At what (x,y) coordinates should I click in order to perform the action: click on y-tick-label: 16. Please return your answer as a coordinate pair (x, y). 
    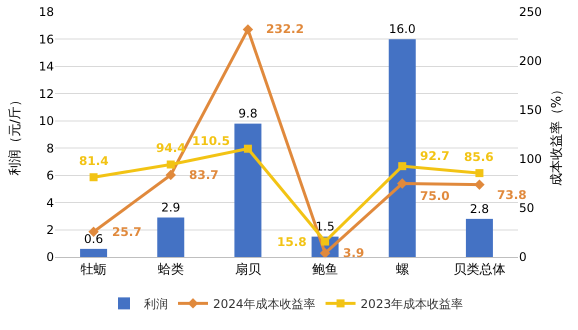
    Looking at the image, I should click on (46, 39).